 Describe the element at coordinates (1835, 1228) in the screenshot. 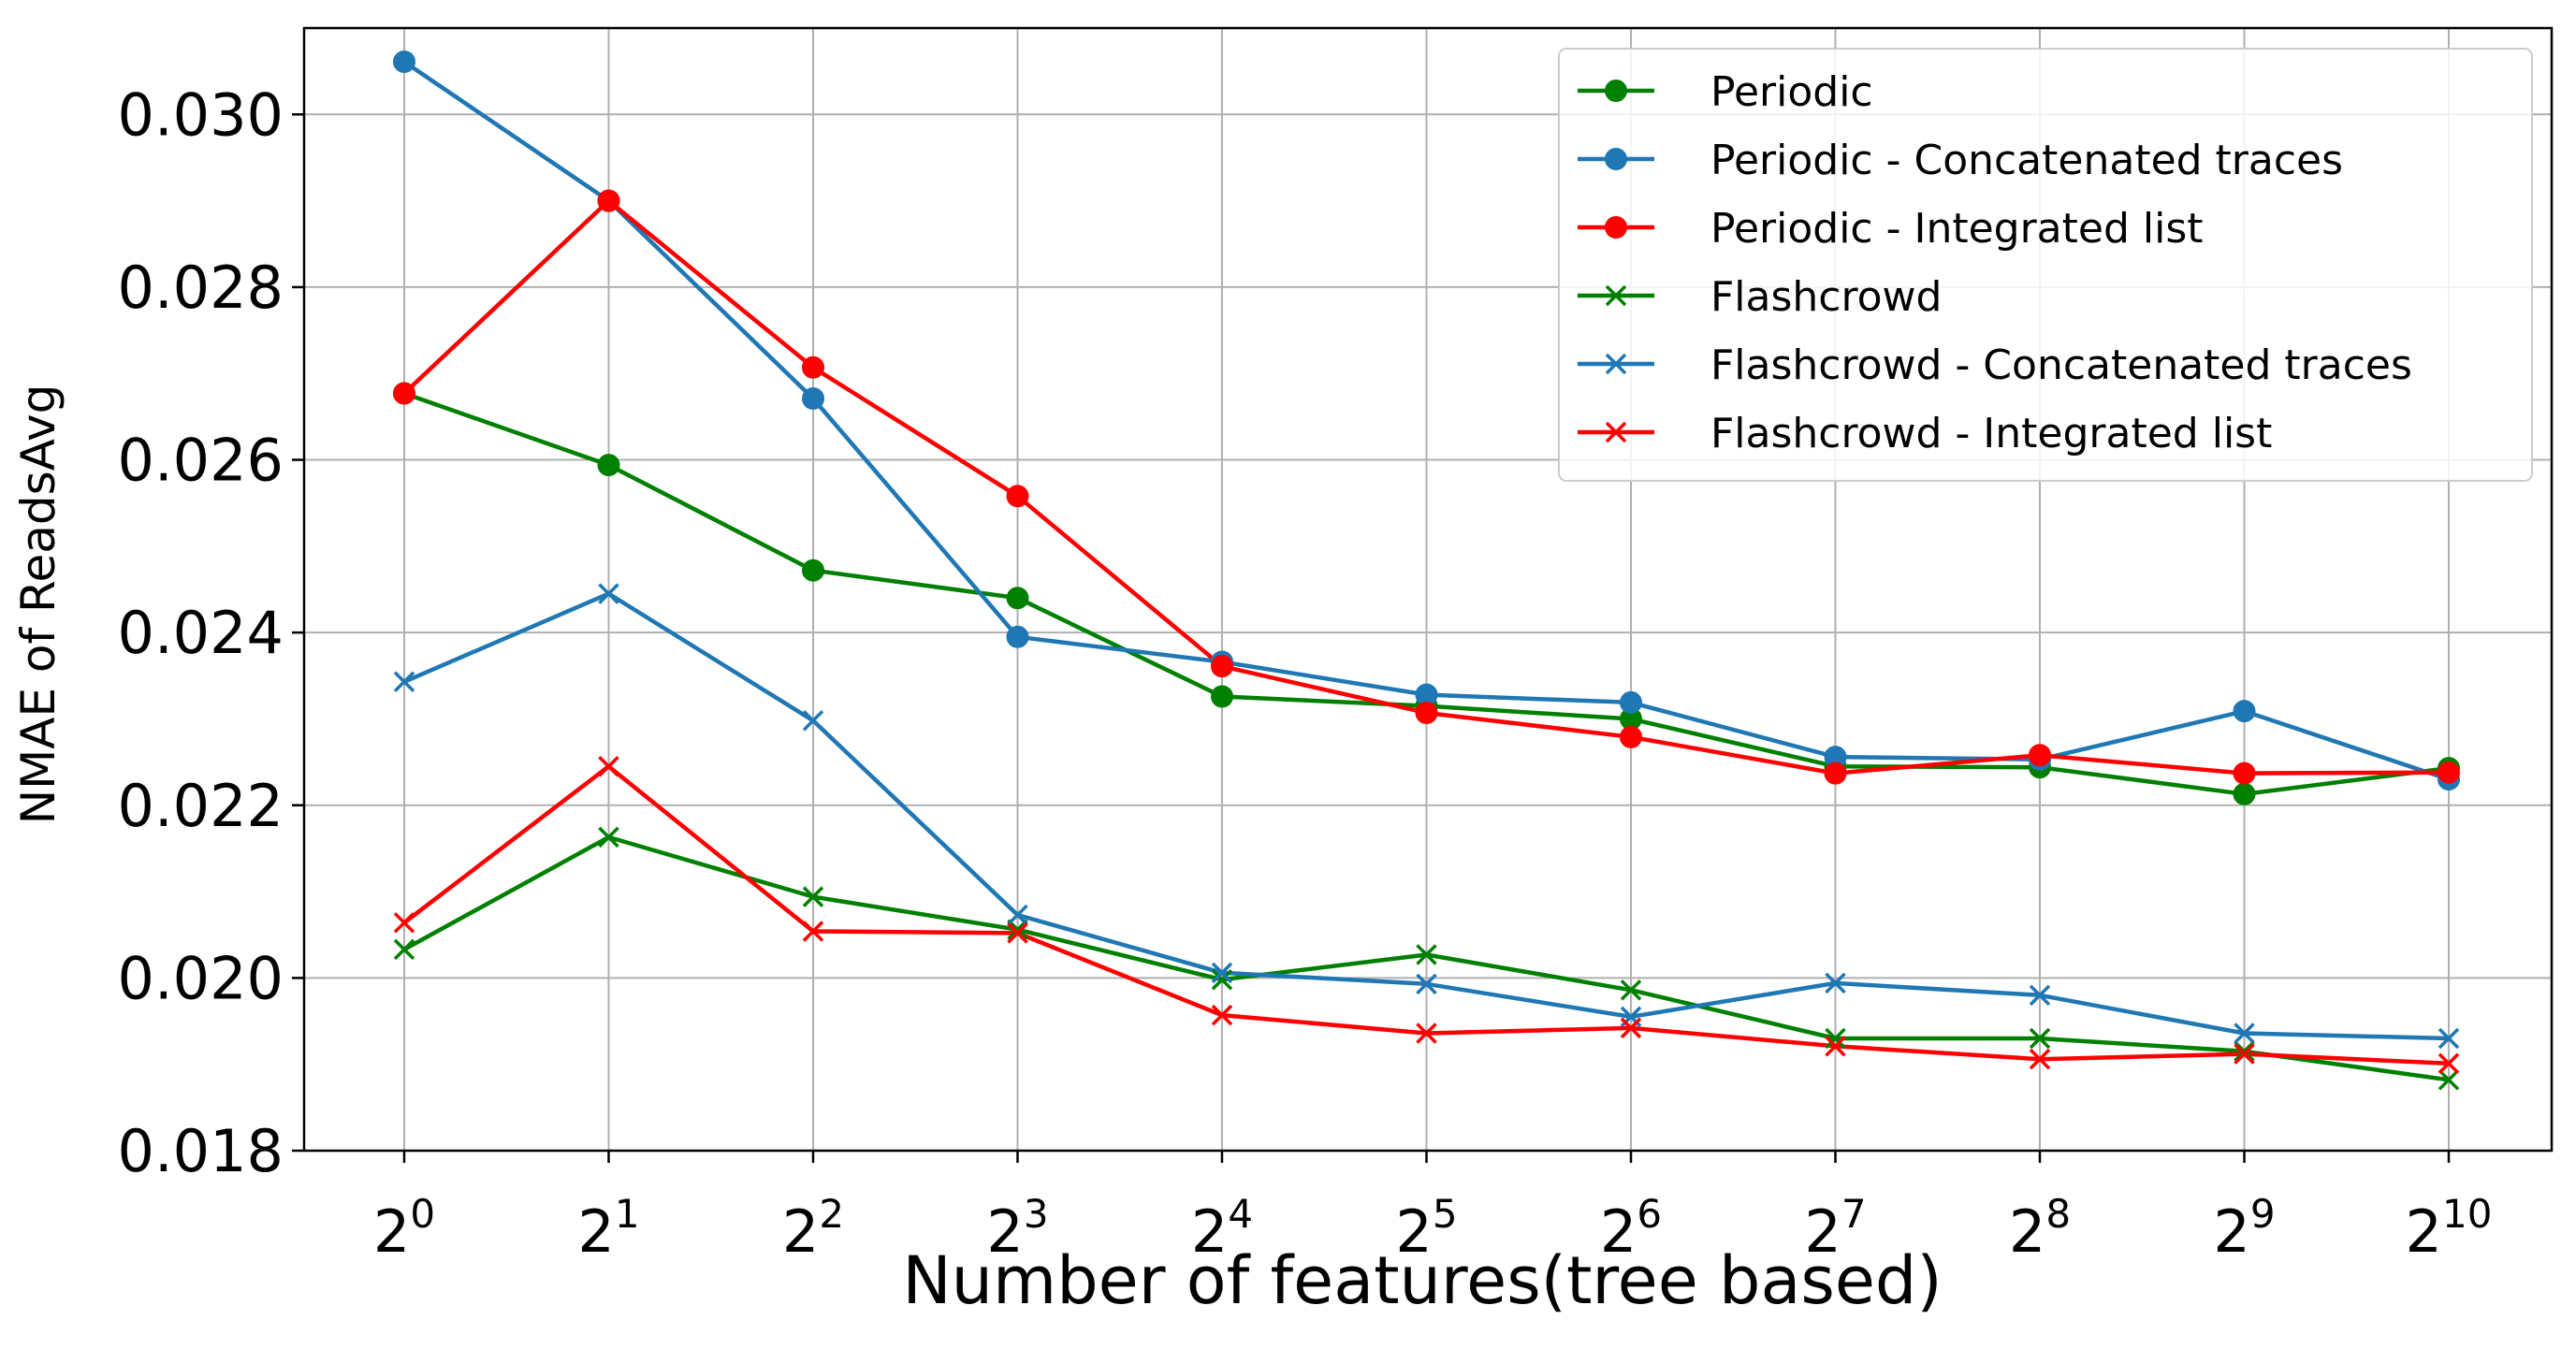

I see `x-tick-label: 27` at that location.